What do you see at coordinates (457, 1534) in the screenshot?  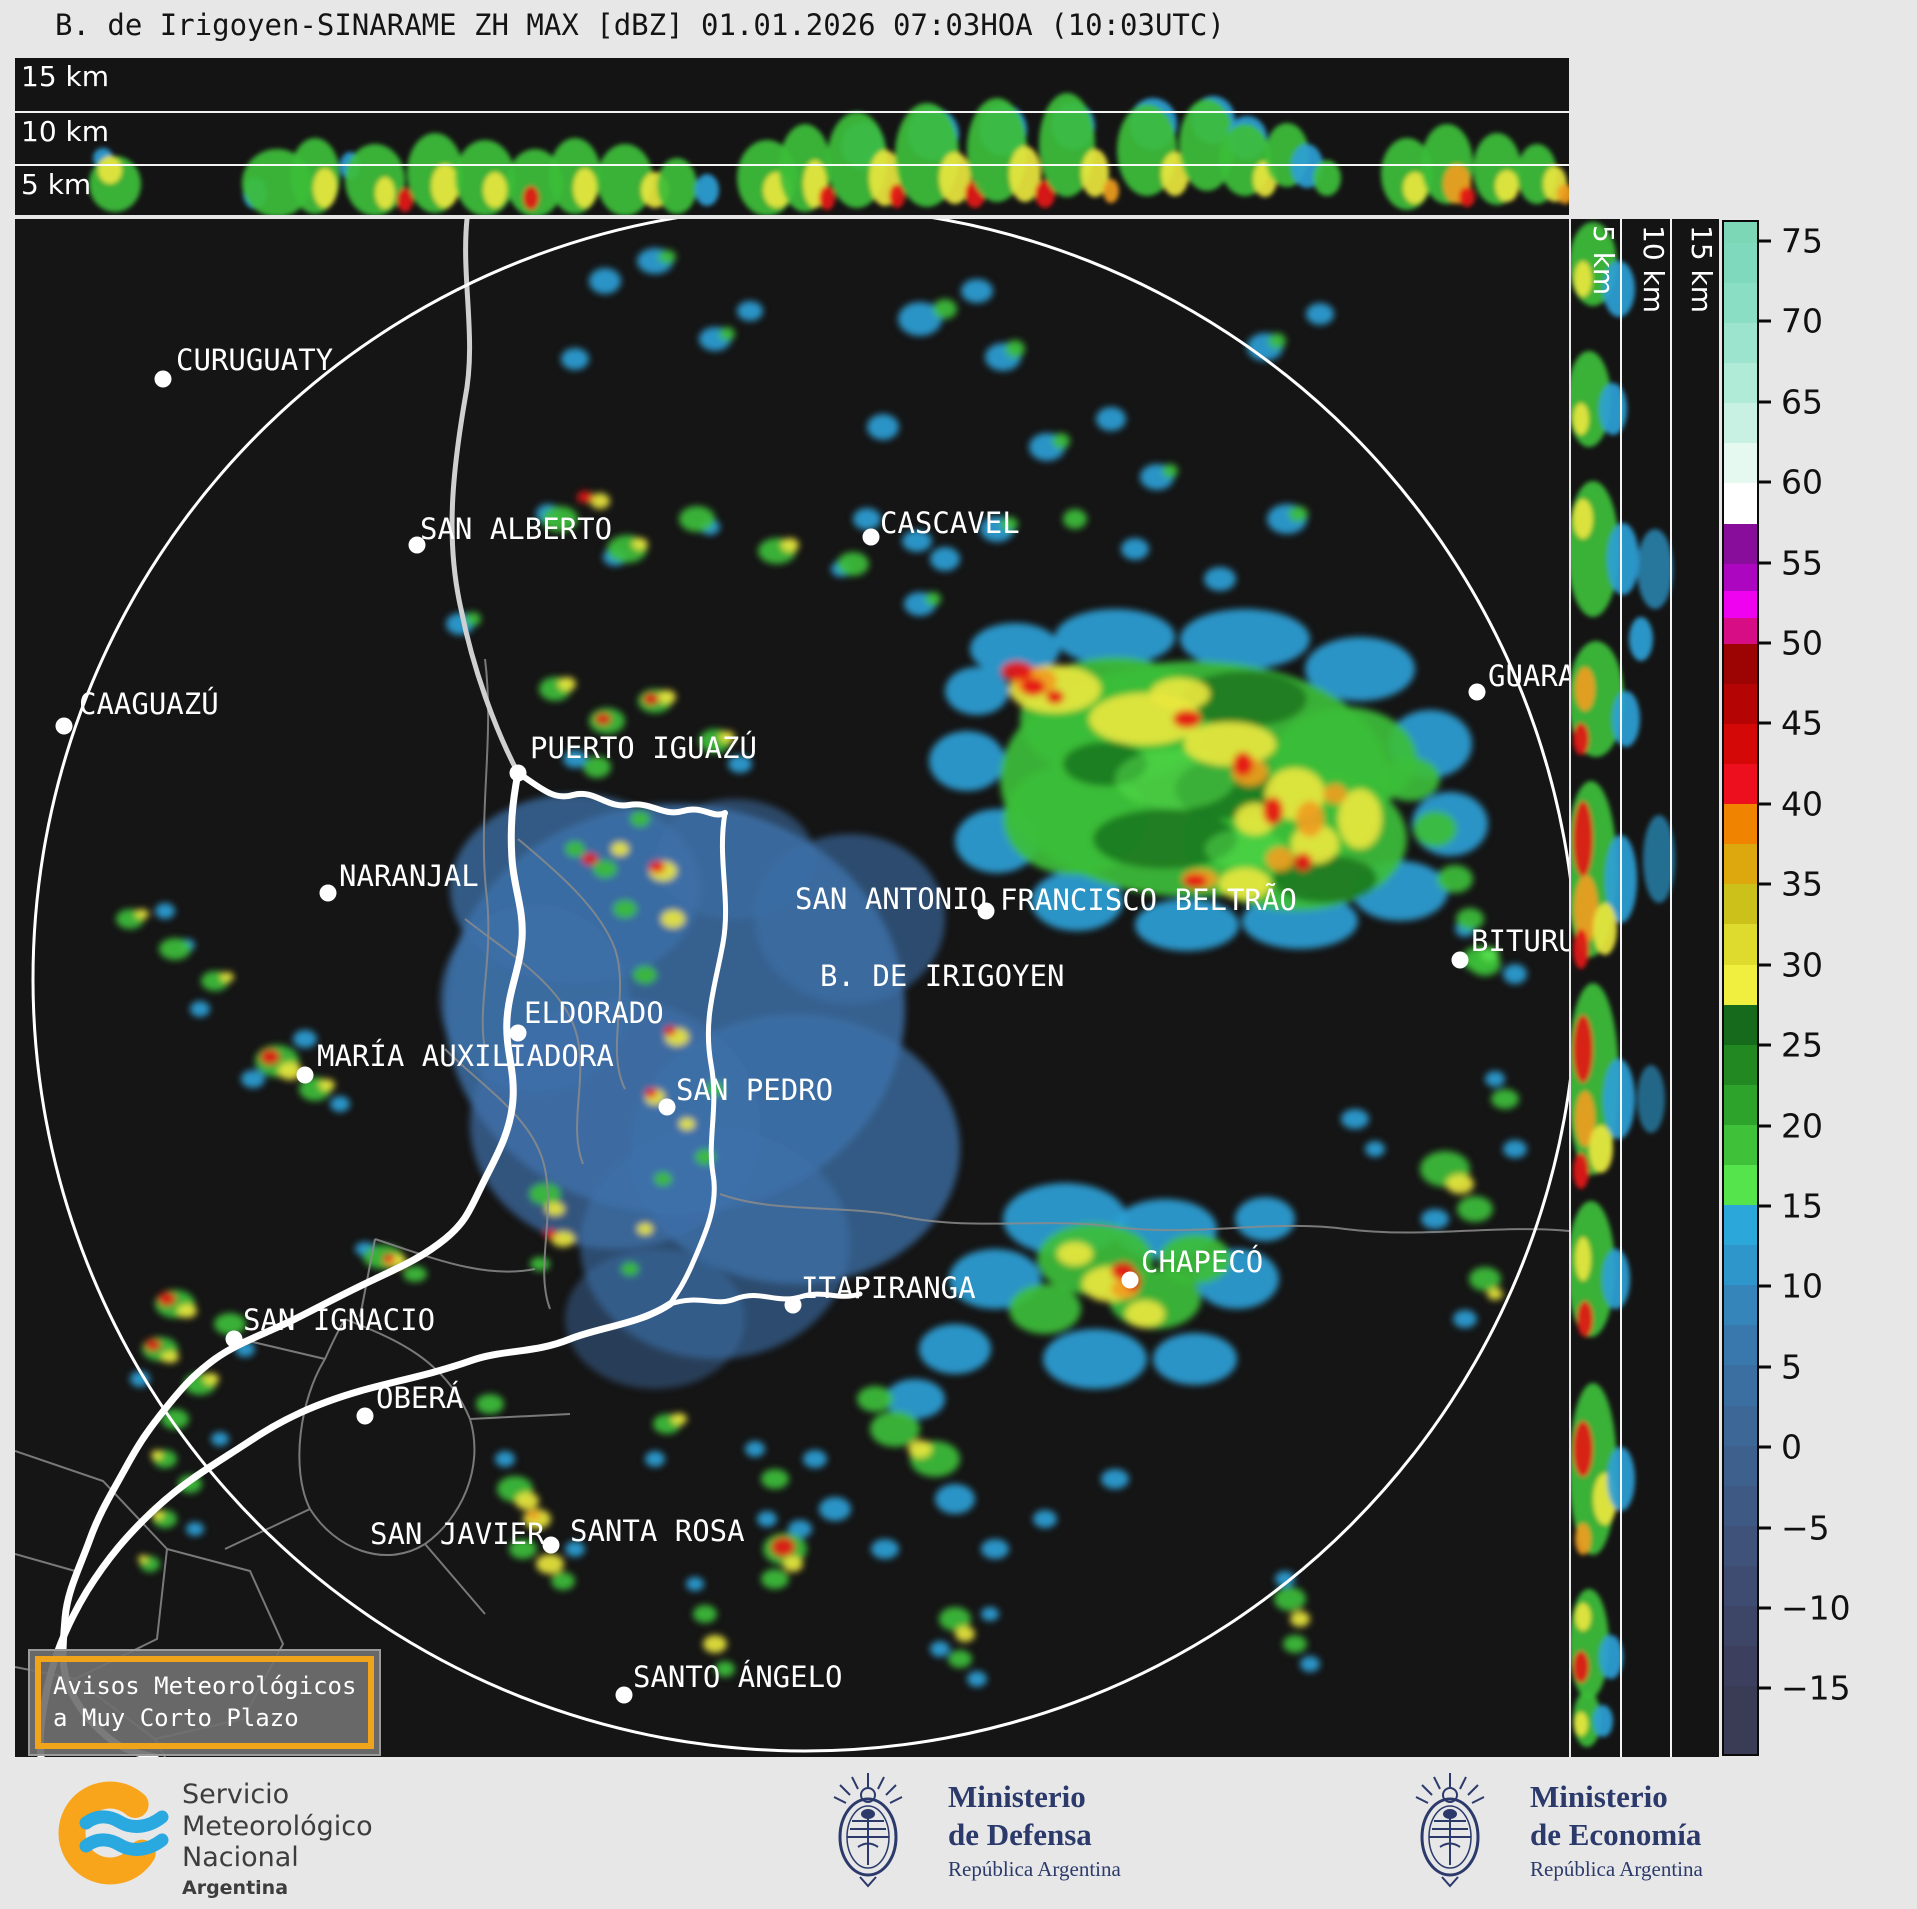 I see `city-label: SAN JAVIER` at bounding box center [457, 1534].